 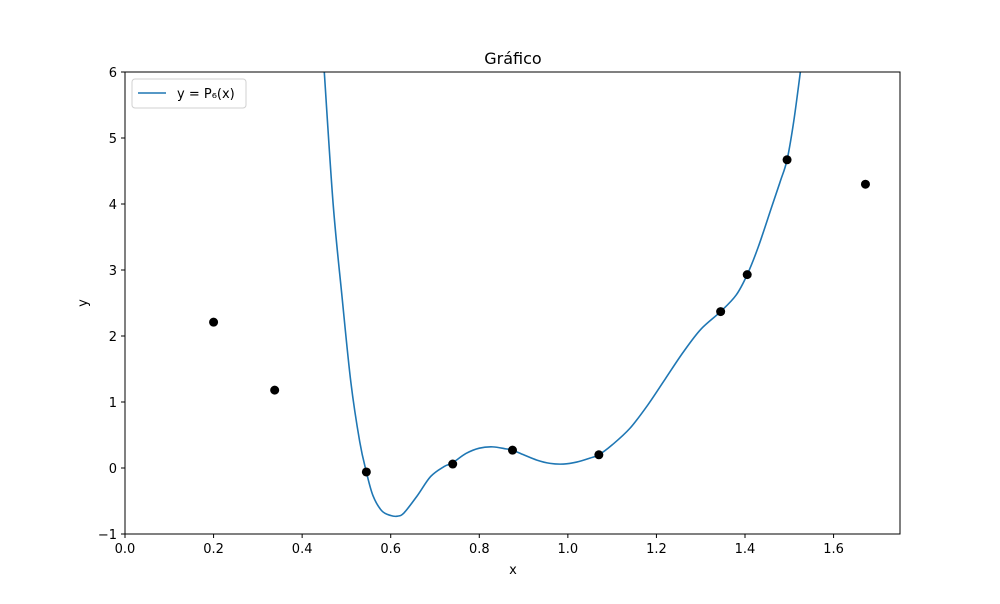 What do you see at coordinates (390, 549) in the screenshot?
I see `x-tick-label: 0.6` at bounding box center [390, 549].